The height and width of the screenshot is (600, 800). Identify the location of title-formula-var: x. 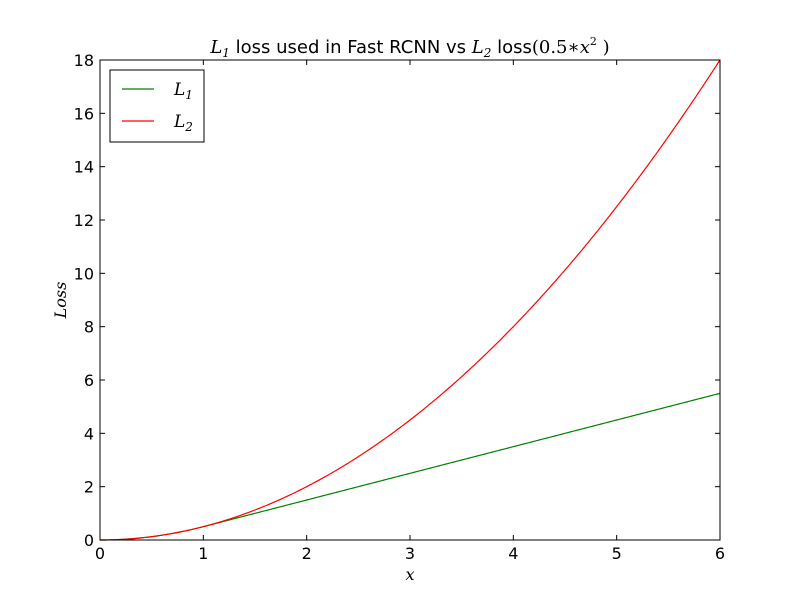
(585, 47).